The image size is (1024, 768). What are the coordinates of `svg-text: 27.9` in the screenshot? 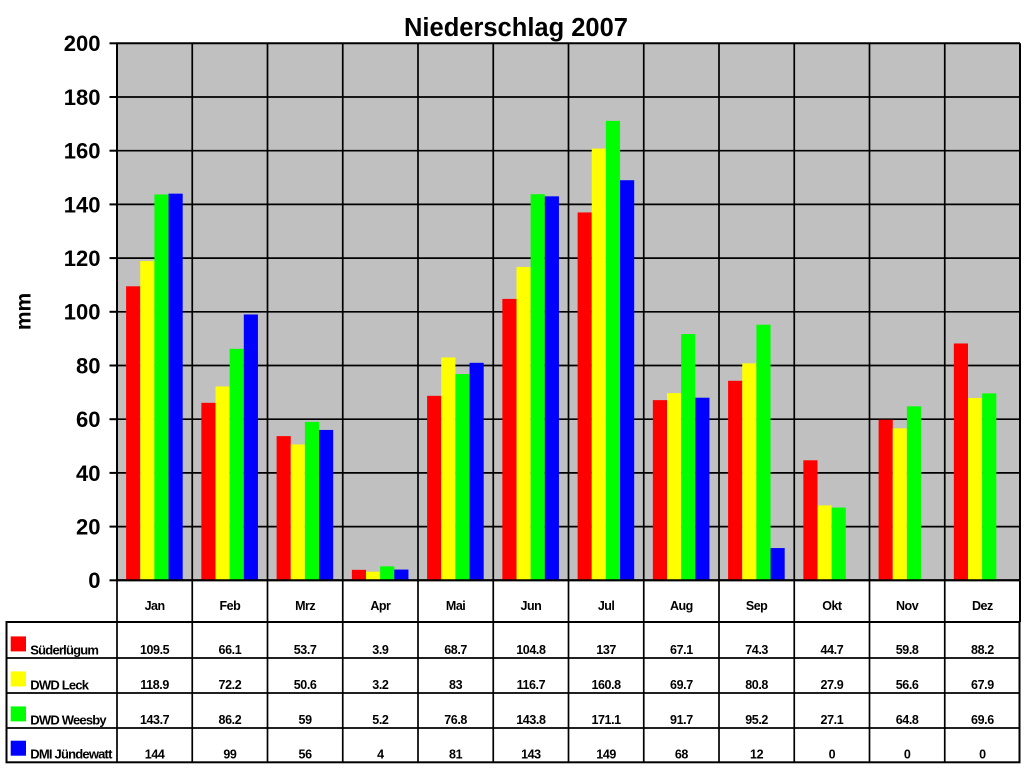 It's located at (832, 685).